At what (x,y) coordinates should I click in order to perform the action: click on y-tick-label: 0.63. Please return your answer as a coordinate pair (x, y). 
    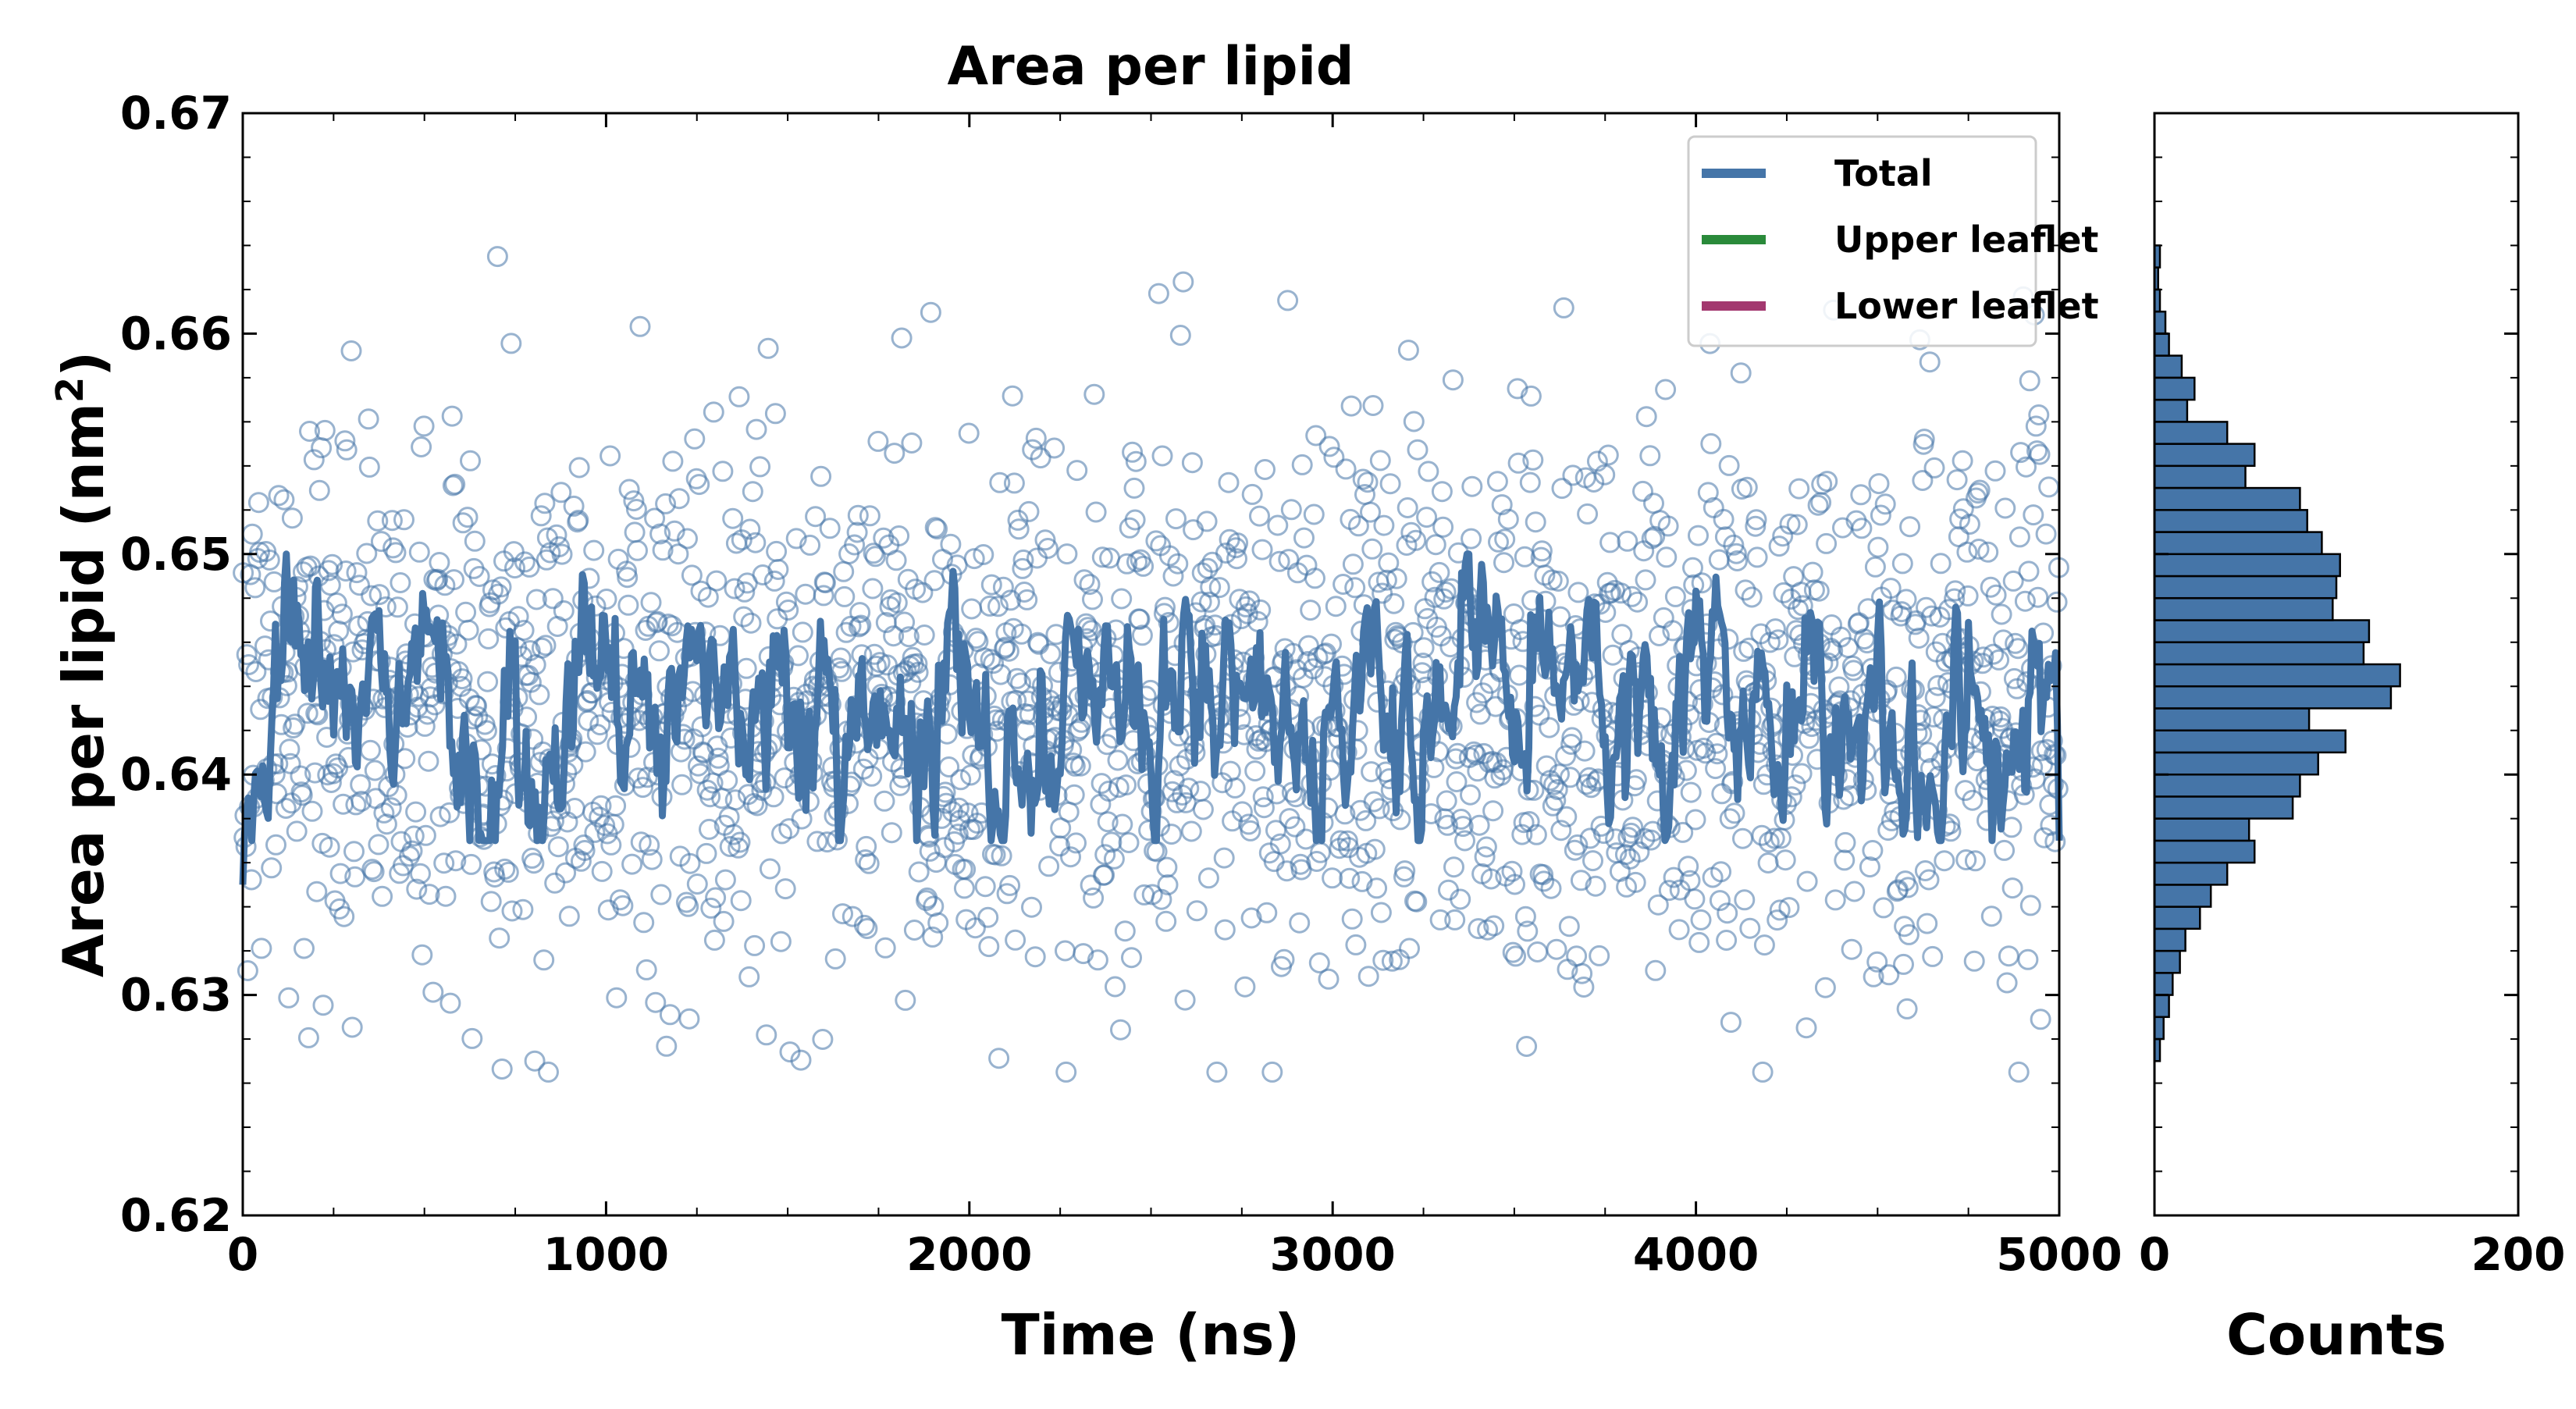
    Looking at the image, I should click on (176, 995).